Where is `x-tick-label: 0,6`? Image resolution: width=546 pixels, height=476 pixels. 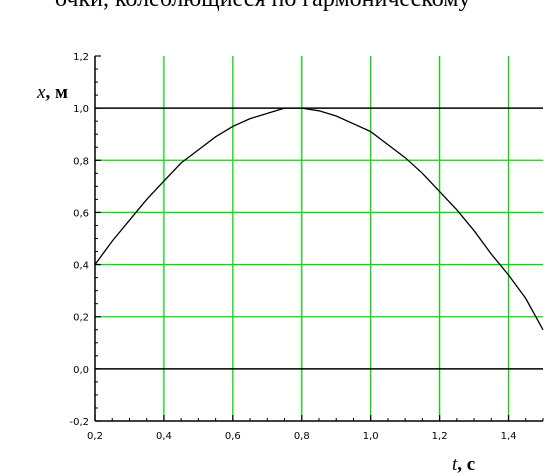 x-tick-label: 0,6 is located at coordinates (233, 436).